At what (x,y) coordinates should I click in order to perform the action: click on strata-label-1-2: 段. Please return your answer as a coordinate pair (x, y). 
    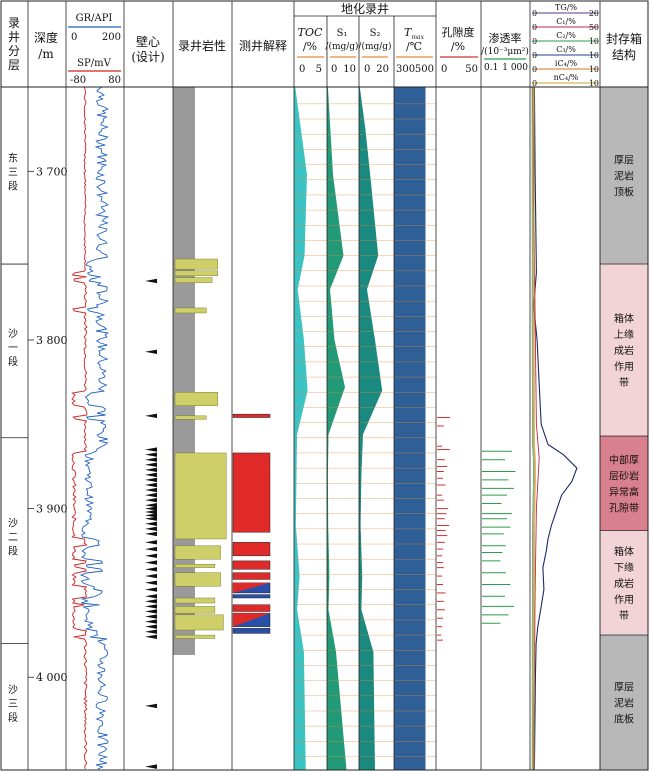
    Looking at the image, I should click on (13, 361).